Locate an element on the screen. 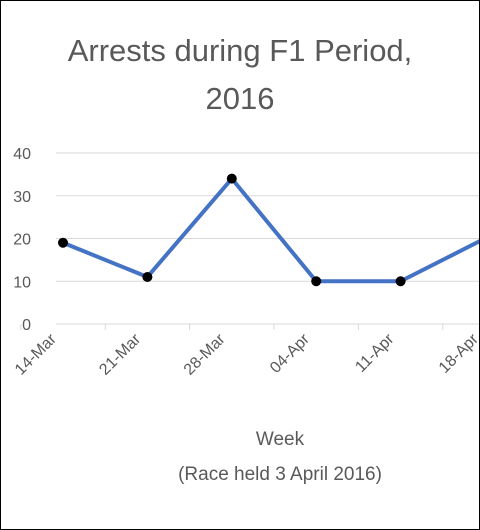 This screenshot has width=480, height=530. y-tick-label: 30 is located at coordinates (22, 197).